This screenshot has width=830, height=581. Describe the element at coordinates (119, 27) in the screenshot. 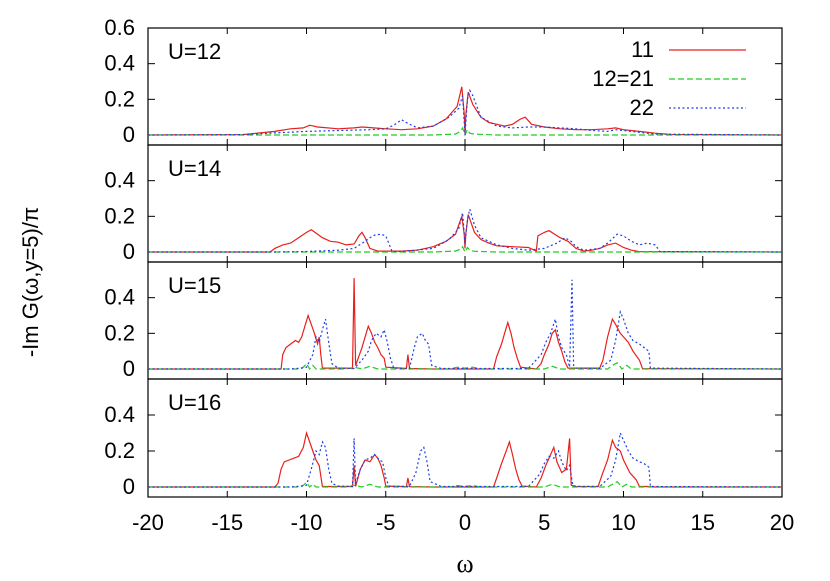

I see `y-tick-label: 0.6` at that location.